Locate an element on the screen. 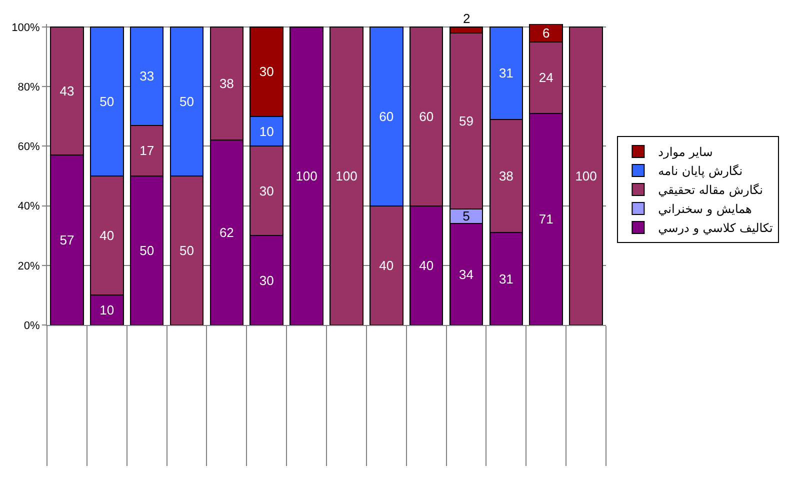 This screenshot has width=791, height=477. legend-label: همايش و سخنراني is located at coordinates (705, 209).